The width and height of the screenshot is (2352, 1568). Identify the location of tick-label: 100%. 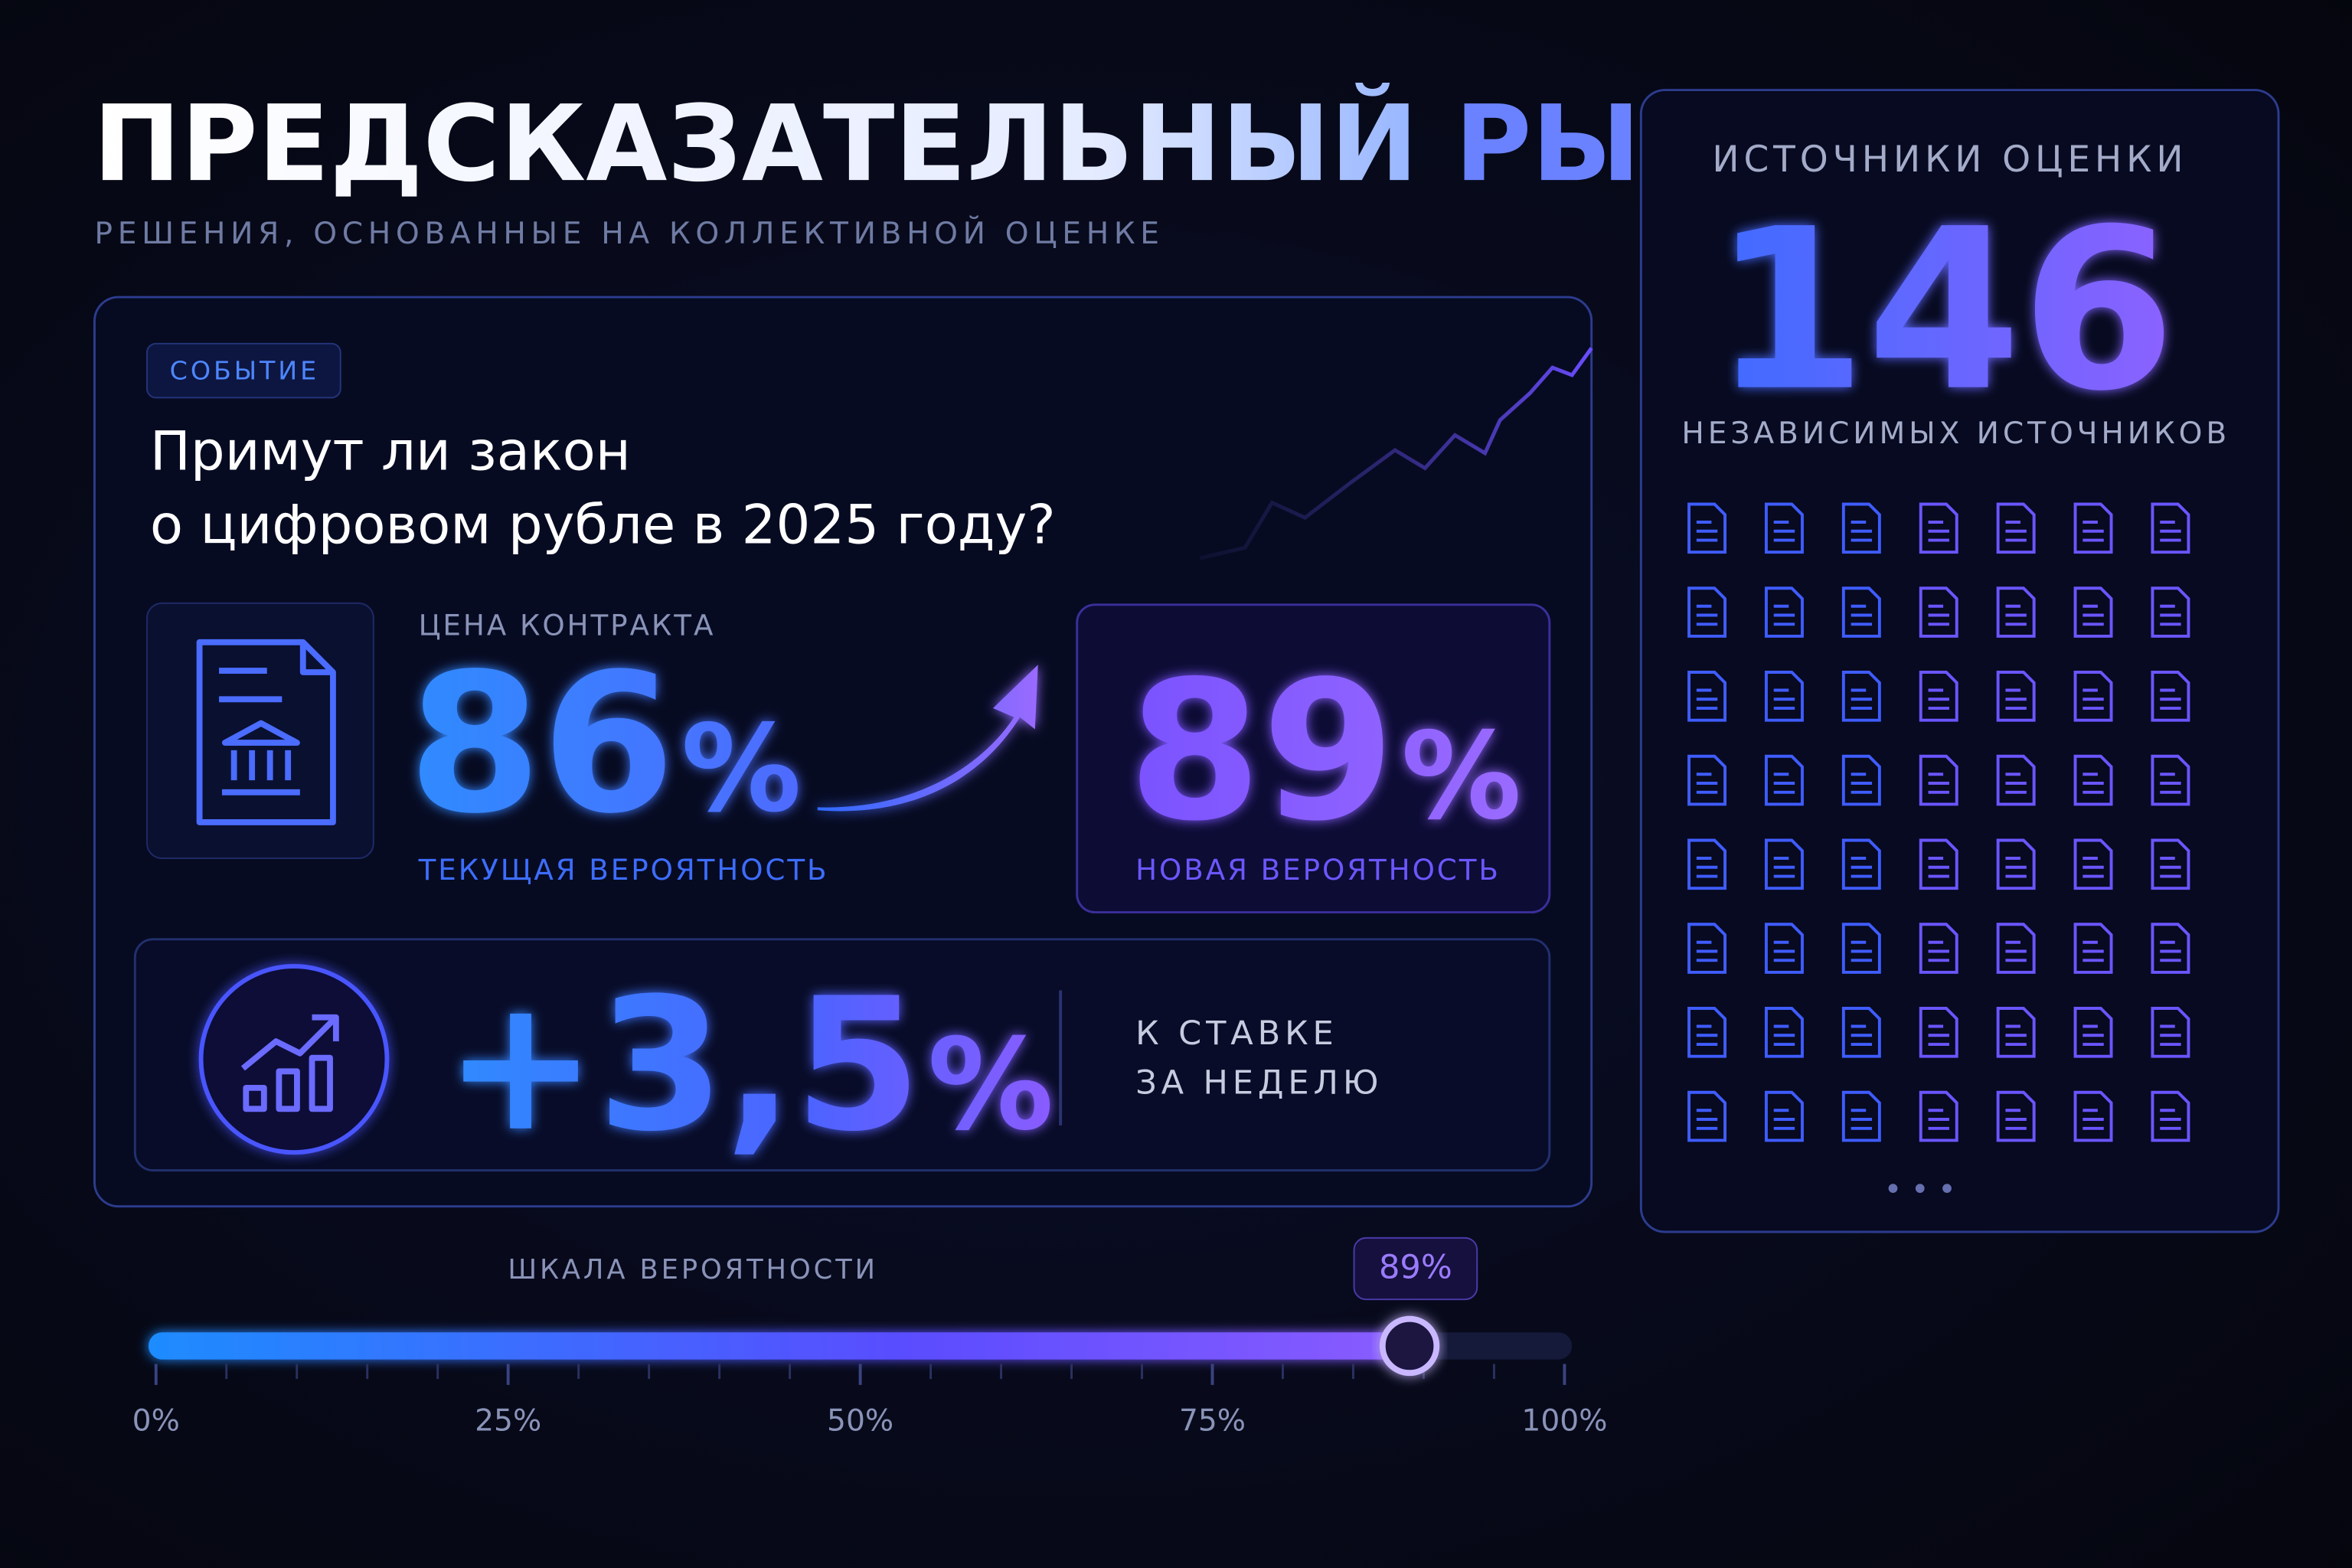
(1564, 1420).